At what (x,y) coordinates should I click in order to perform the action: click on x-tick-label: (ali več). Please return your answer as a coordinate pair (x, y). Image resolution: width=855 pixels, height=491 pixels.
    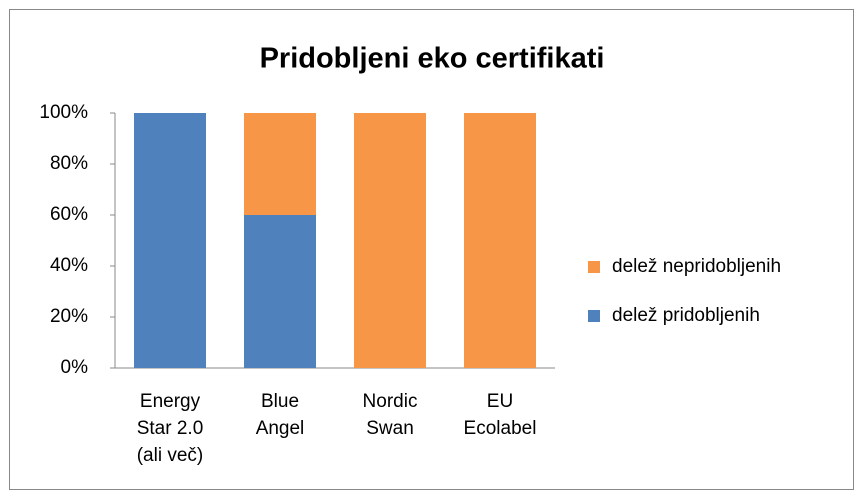
    Looking at the image, I should click on (170, 455).